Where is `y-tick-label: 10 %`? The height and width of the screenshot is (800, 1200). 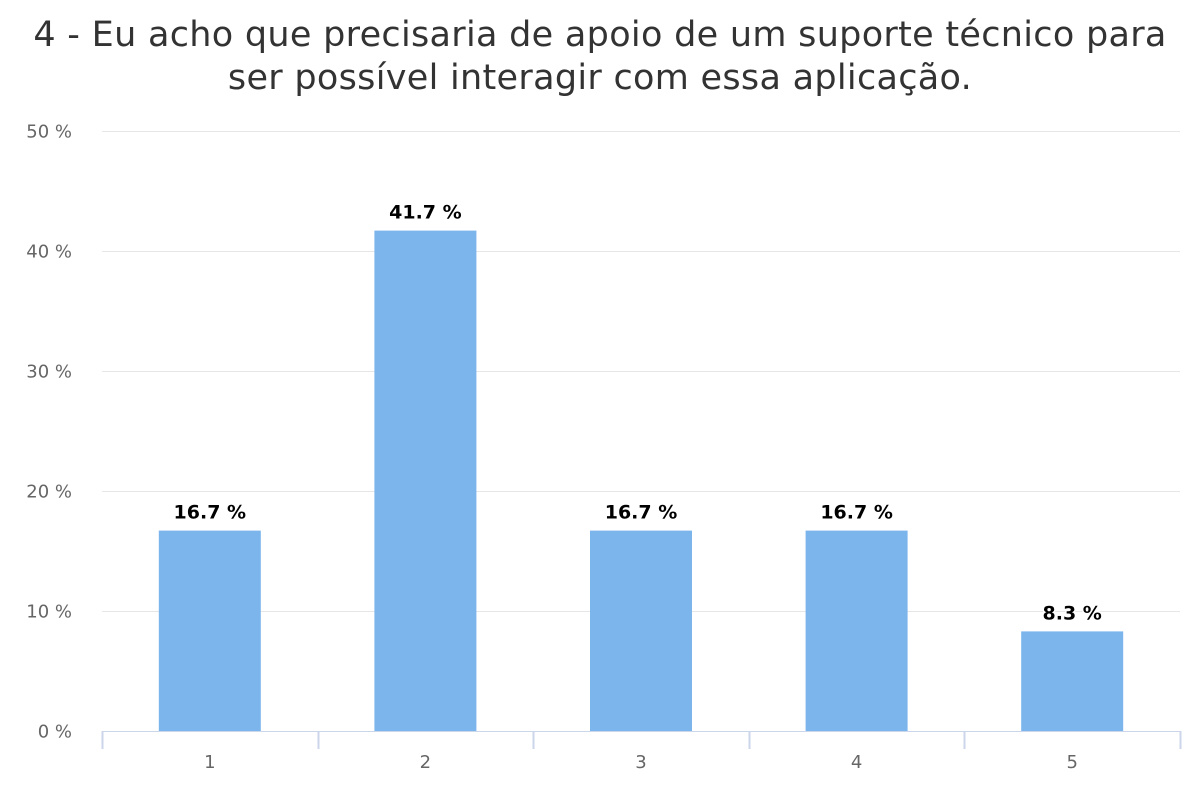
y-tick-label: 10 % is located at coordinates (49, 612).